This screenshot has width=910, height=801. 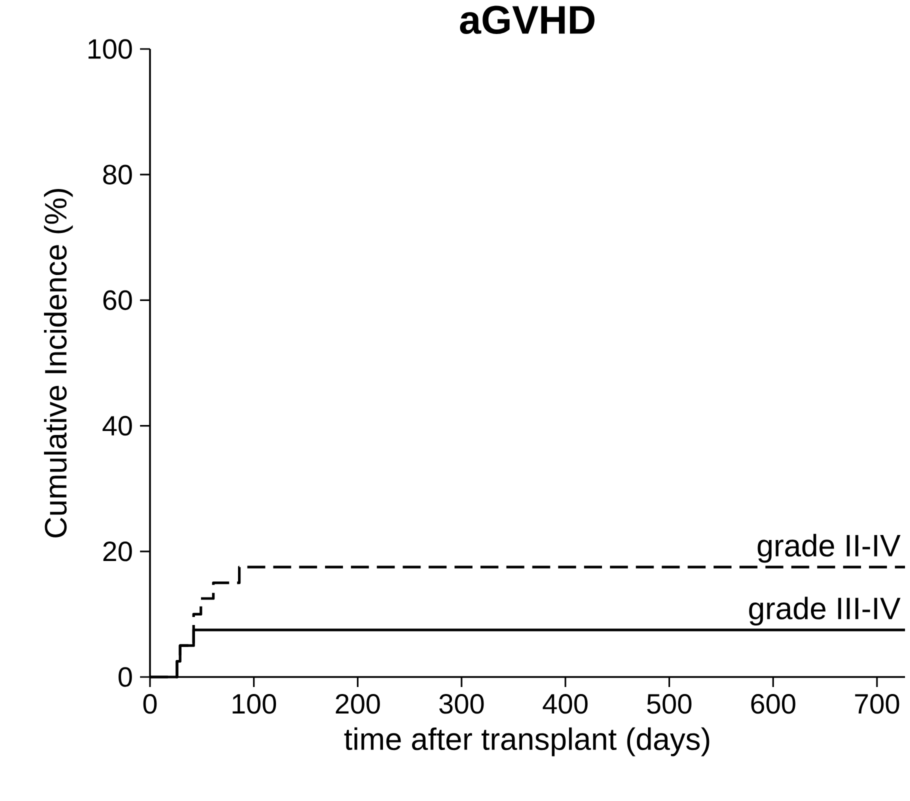 What do you see at coordinates (117, 300) in the screenshot?
I see `y-tick-label: 60` at bounding box center [117, 300].